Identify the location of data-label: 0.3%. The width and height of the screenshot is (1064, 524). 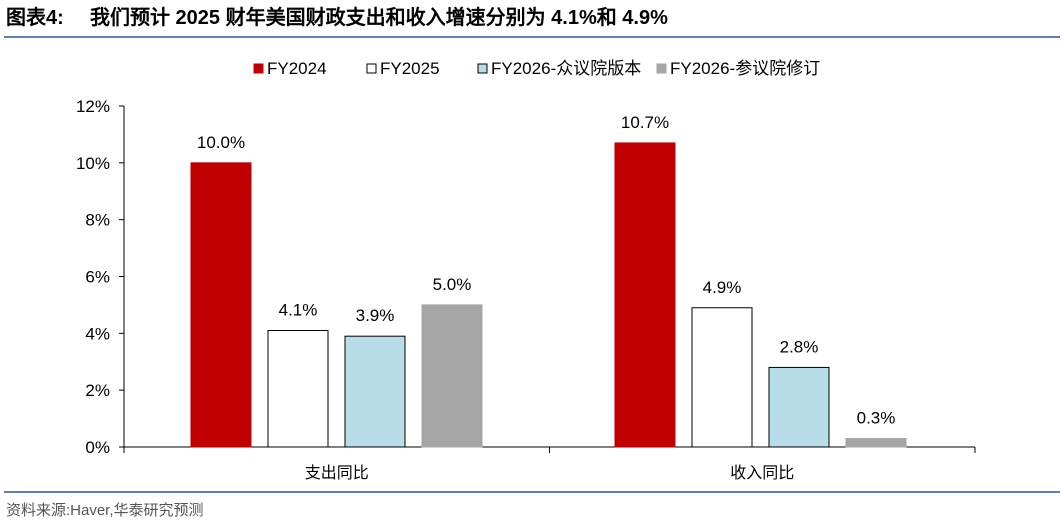
(876, 417).